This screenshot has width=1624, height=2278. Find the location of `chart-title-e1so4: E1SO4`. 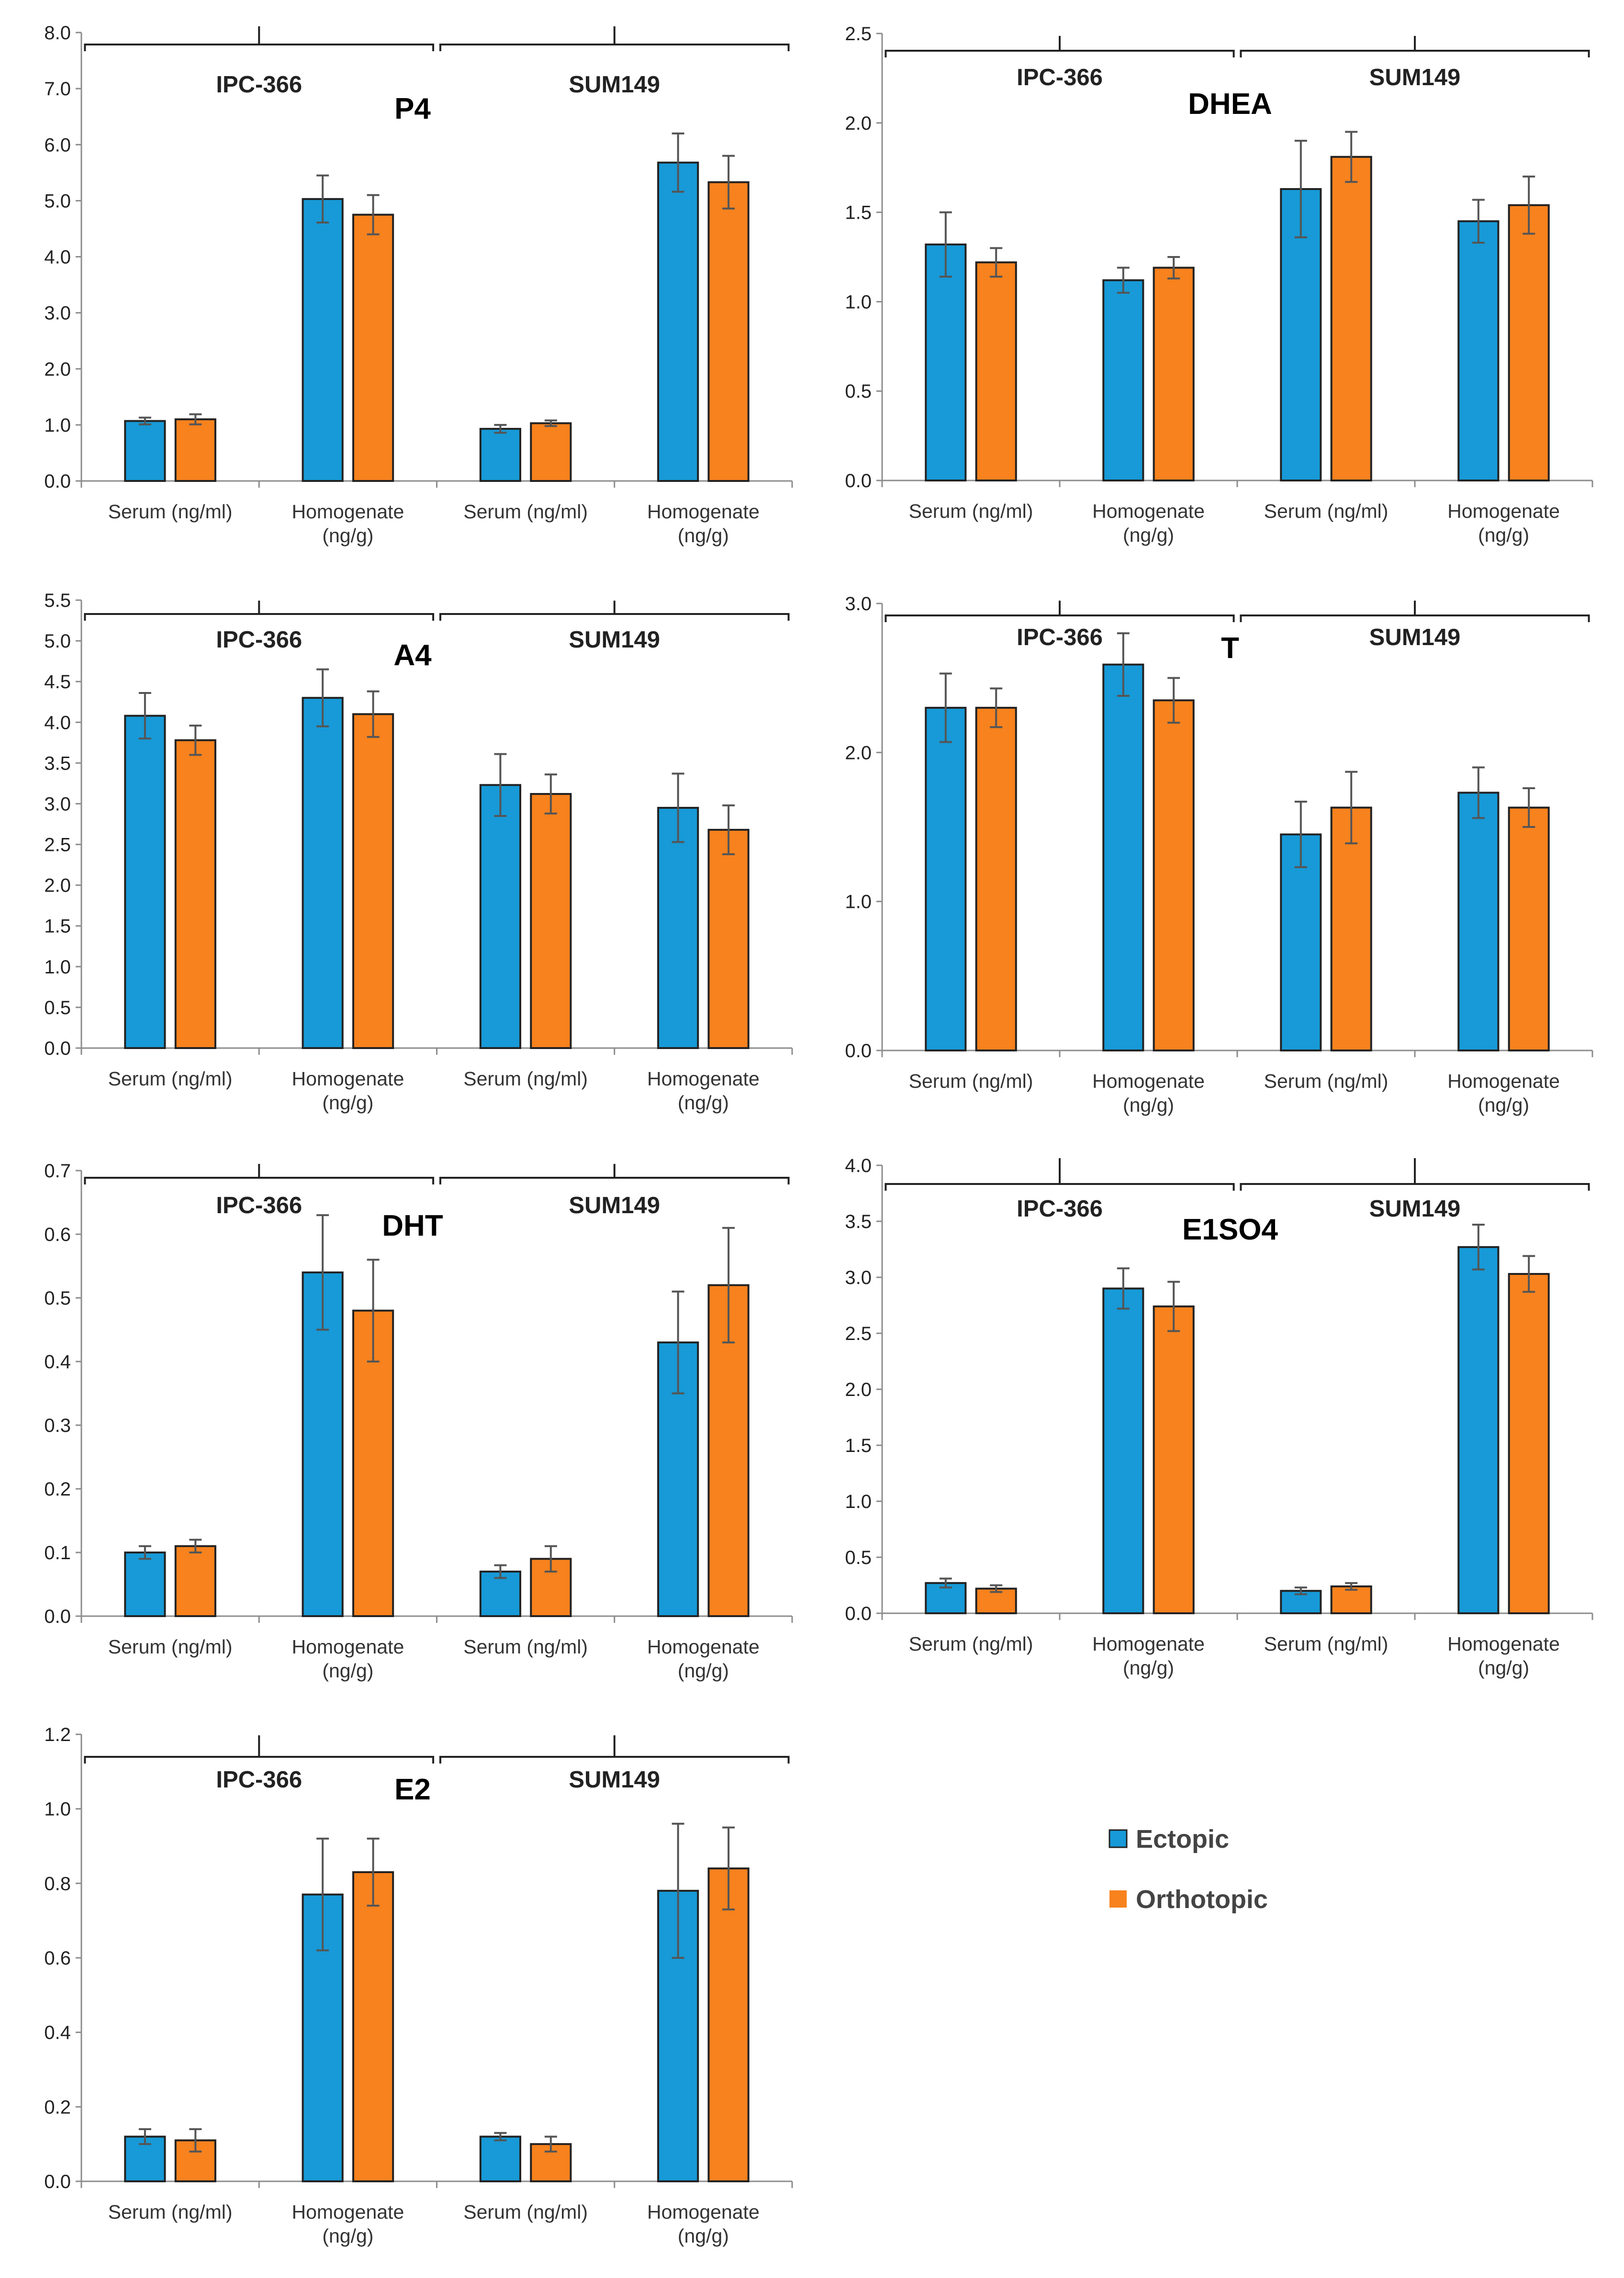

chart-title-e1so4: E1SO4 is located at coordinates (1230, 1229).